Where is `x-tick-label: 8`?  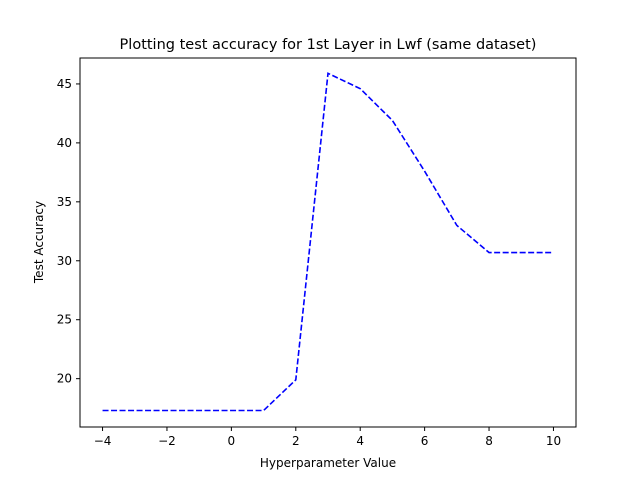 x-tick-label: 8 is located at coordinates (489, 441).